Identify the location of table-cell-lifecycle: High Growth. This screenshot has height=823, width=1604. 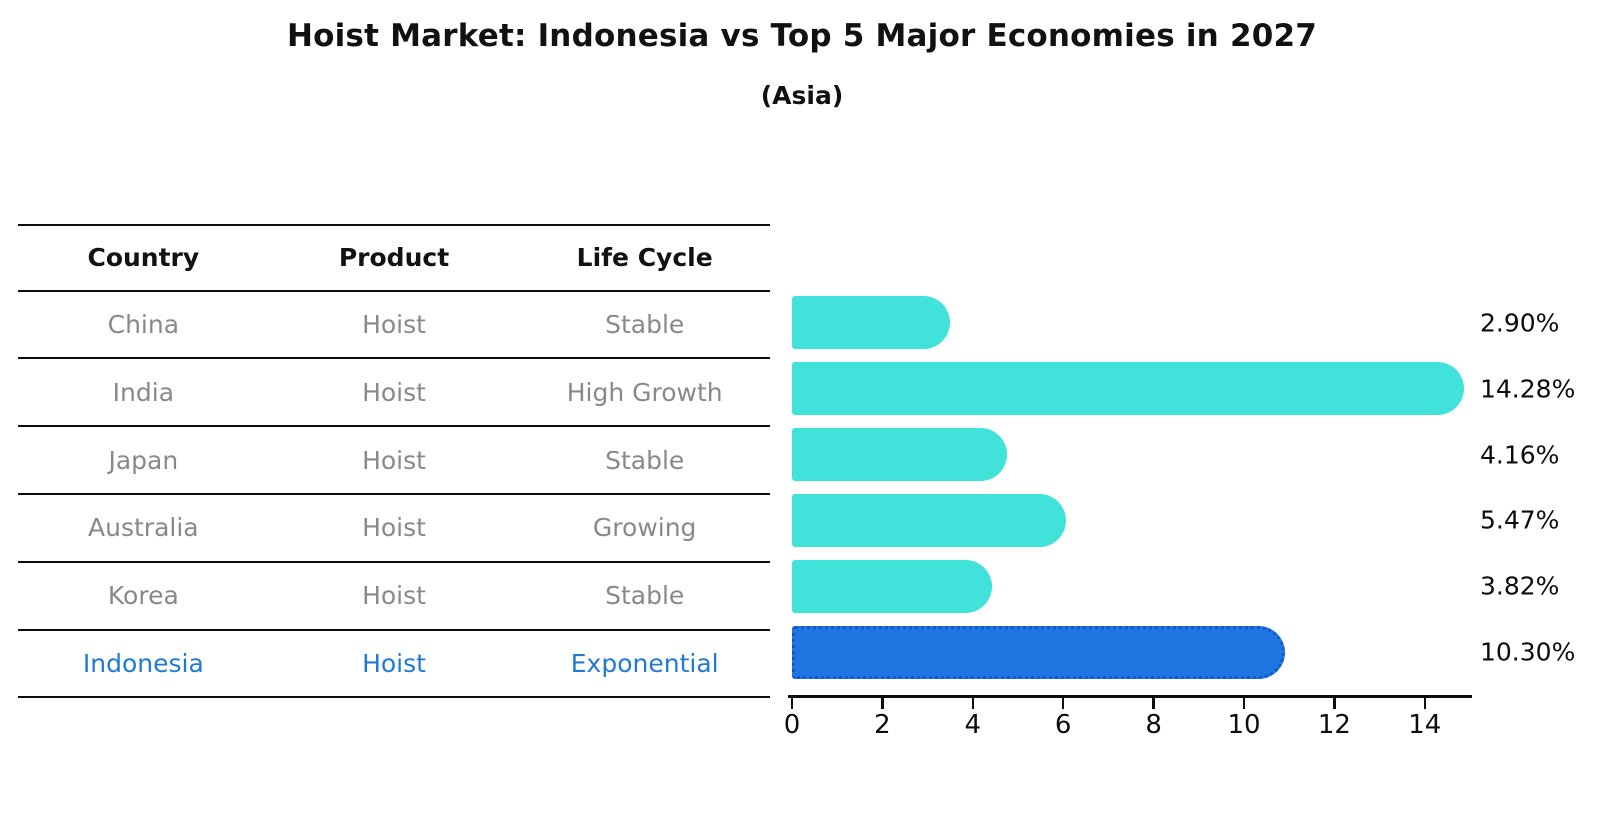
(644, 392).